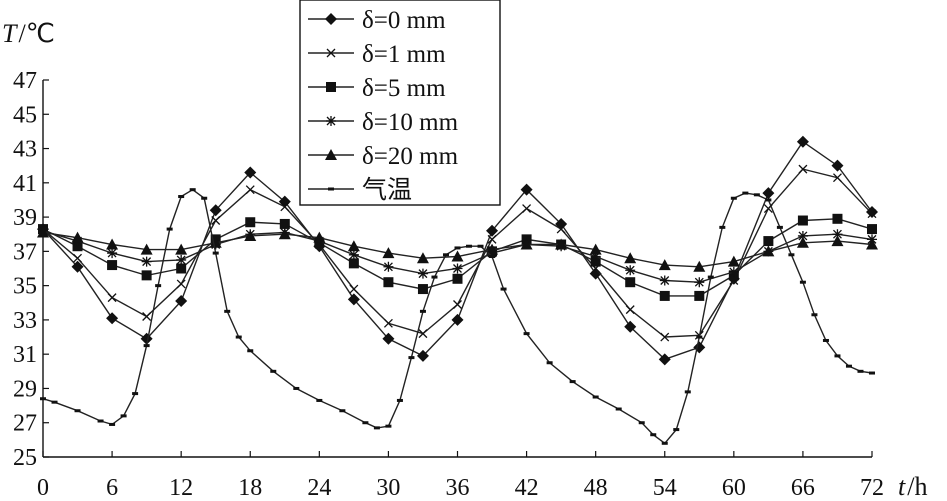 The width and height of the screenshot is (947, 501). What do you see at coordinates (872, 488) in the screenshot?
I see `x-tick-label: 72` at bounding box center [872, 488].